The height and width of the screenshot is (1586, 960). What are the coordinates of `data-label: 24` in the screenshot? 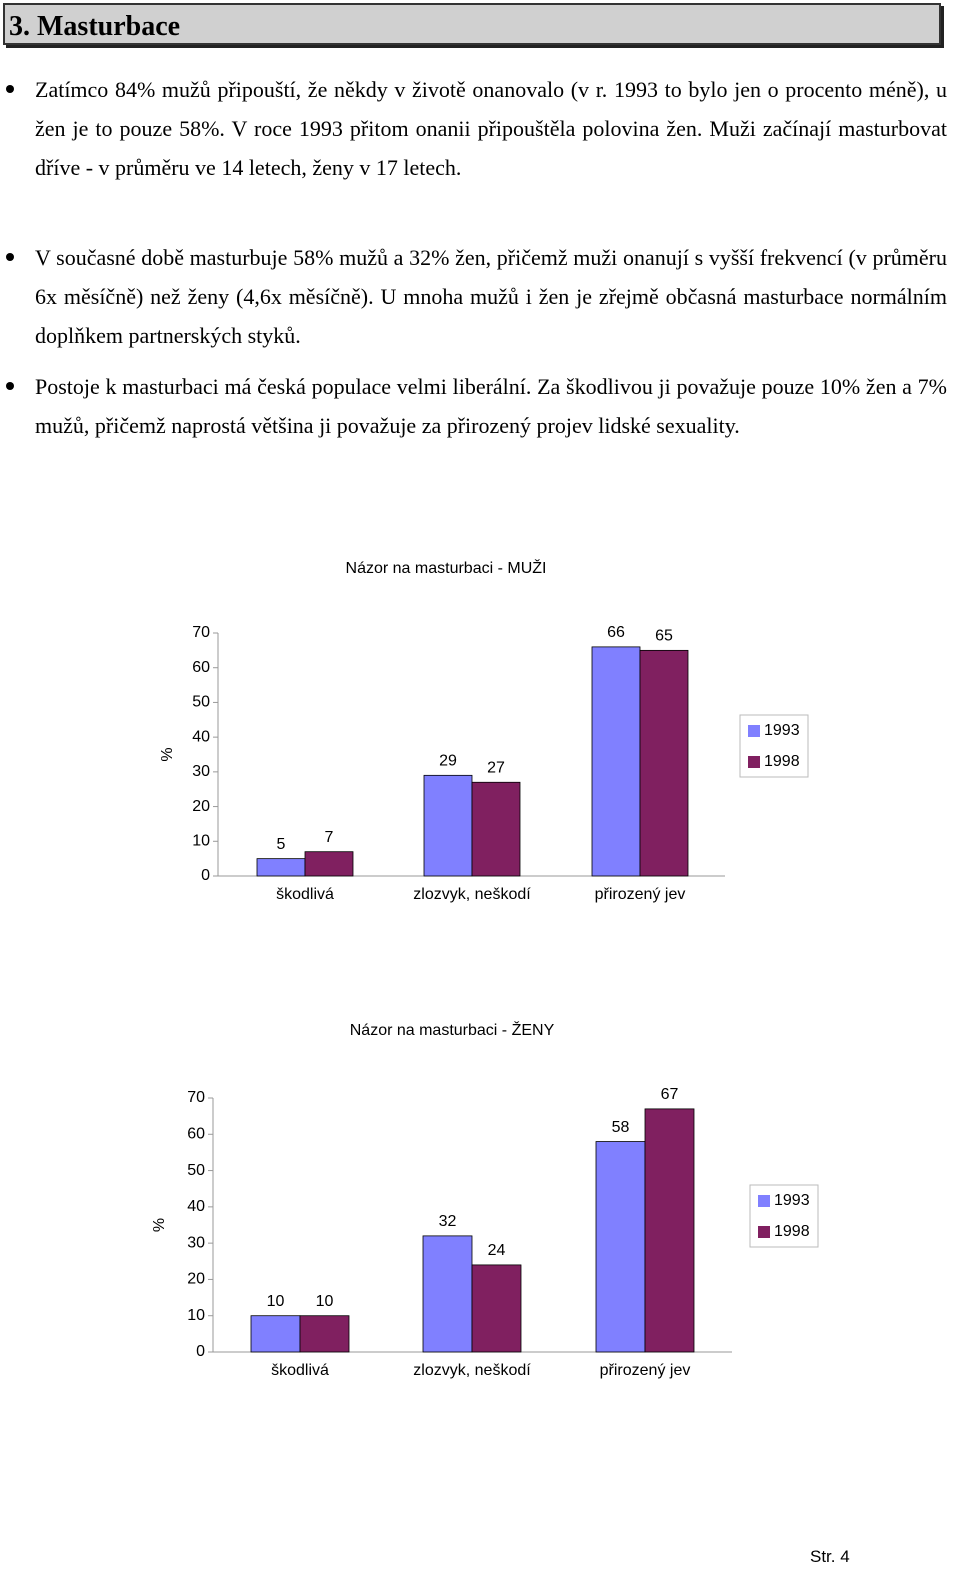 It's located at (497, 1250).